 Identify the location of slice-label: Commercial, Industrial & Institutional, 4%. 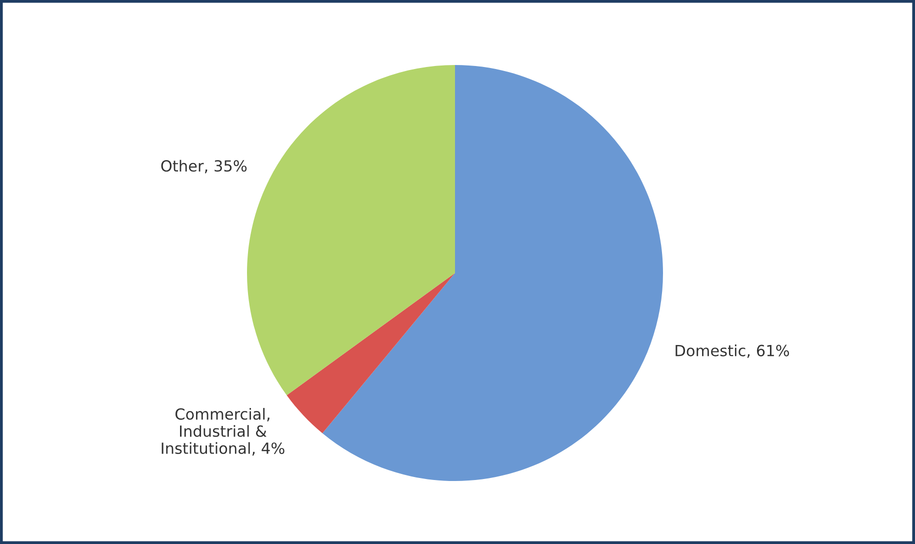
(223, 432).